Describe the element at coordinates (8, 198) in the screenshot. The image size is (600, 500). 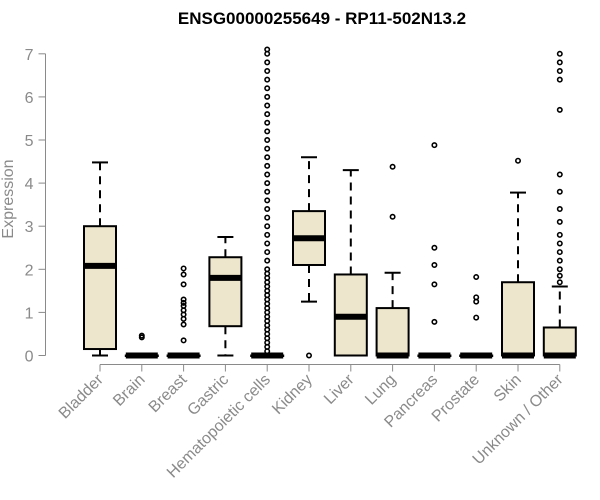
I see `y-axis-label: Expression` at that location.